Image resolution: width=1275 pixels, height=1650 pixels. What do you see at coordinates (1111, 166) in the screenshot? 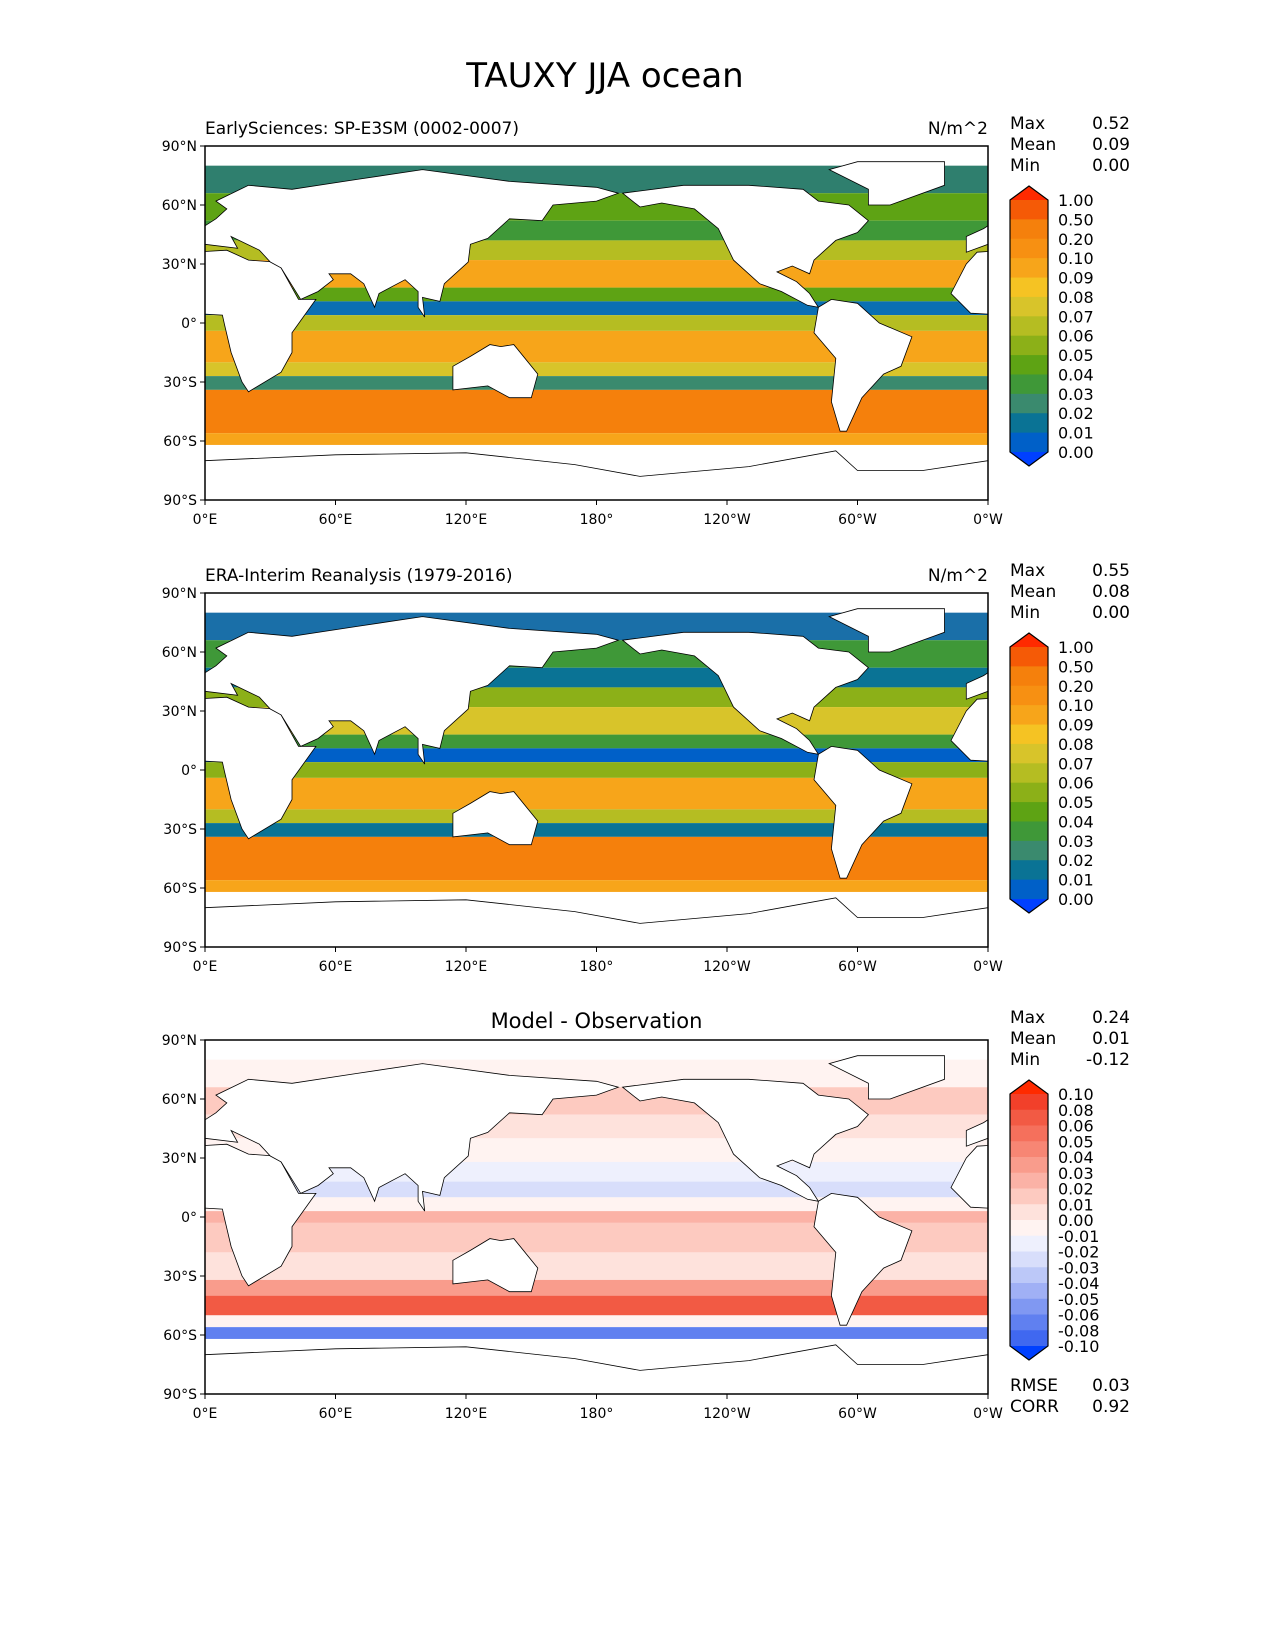
I see `stat-value: 0.00` at bounding box center [1111, 166].